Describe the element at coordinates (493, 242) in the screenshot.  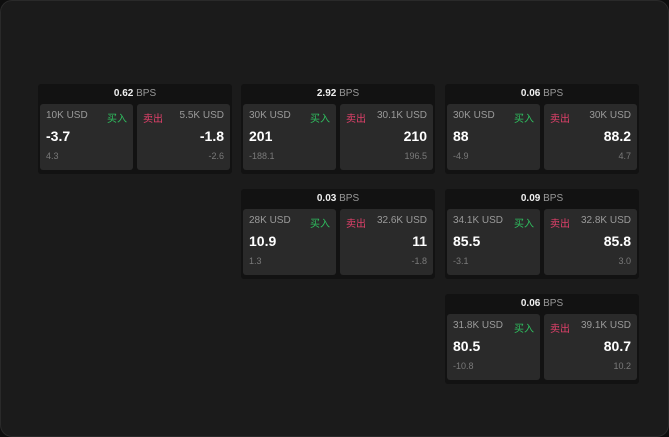
I see `buy-tile: 34.1K USD 买入 85.5 -3.1` at that location.